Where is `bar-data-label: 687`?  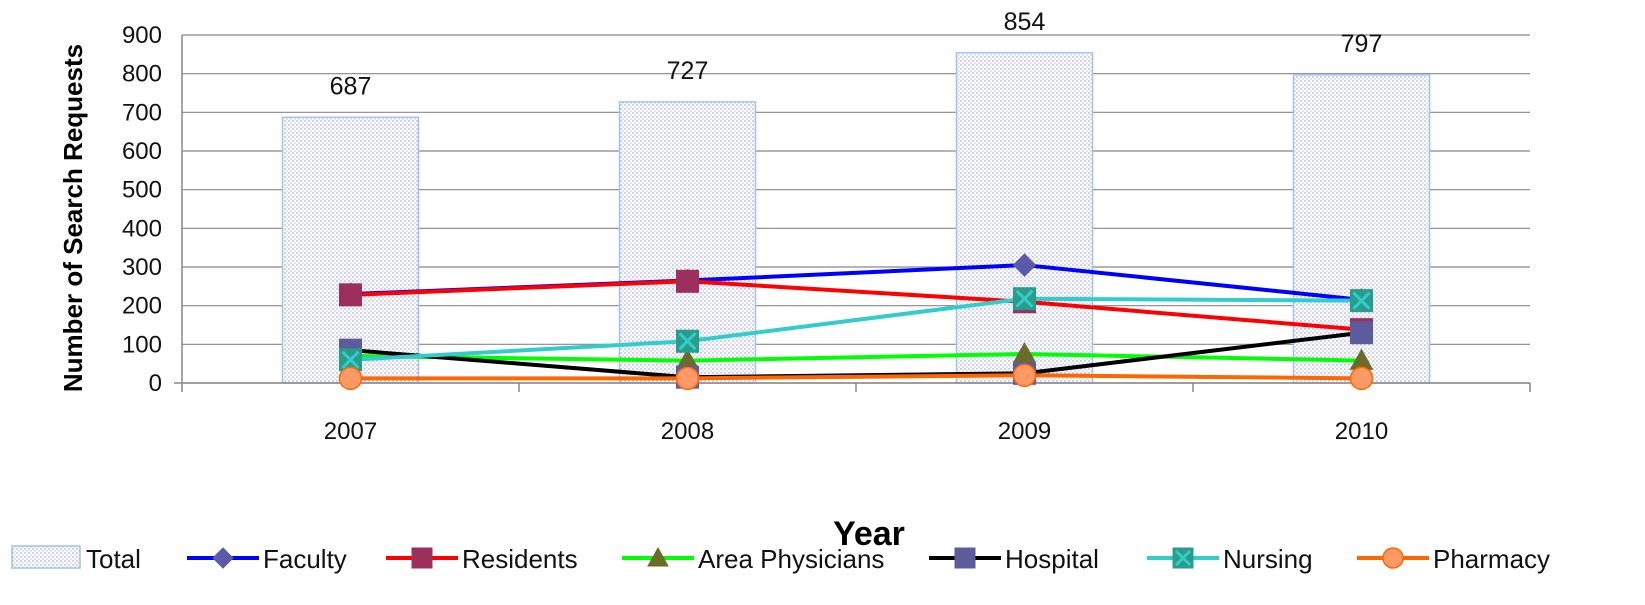 bar-data-label: 687 is located at coordinates (351, 86).